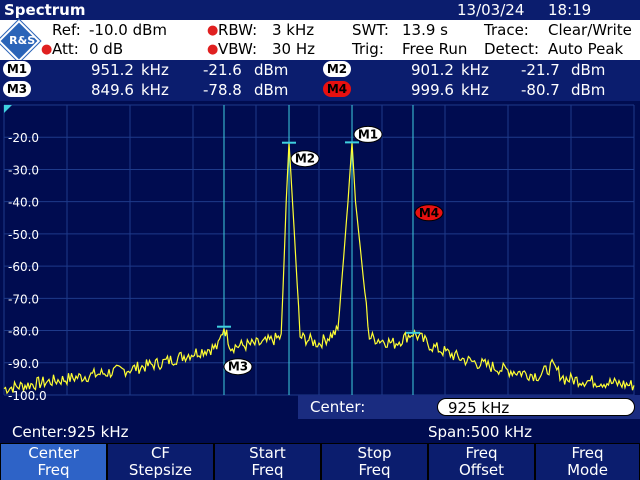  I want to click on detect-label: Detect:, so click(512, 49).